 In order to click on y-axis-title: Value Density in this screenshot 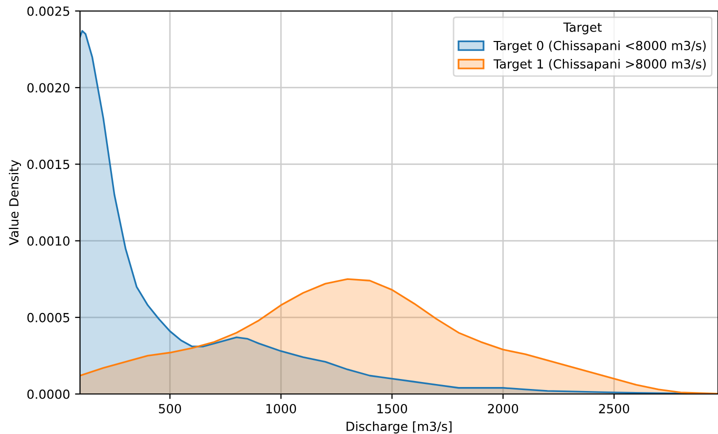, I will do `click(14, 203)`.